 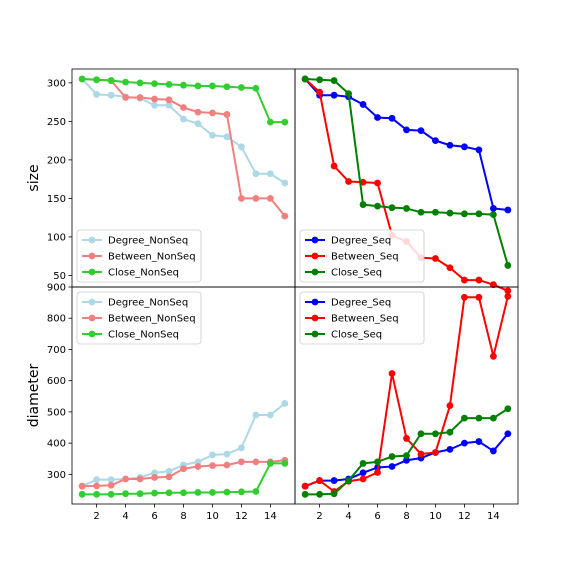 I want to click on legend: Degree_NonSeq Between_NonSeq Close_NonSeq, so click(x=139, y=318).